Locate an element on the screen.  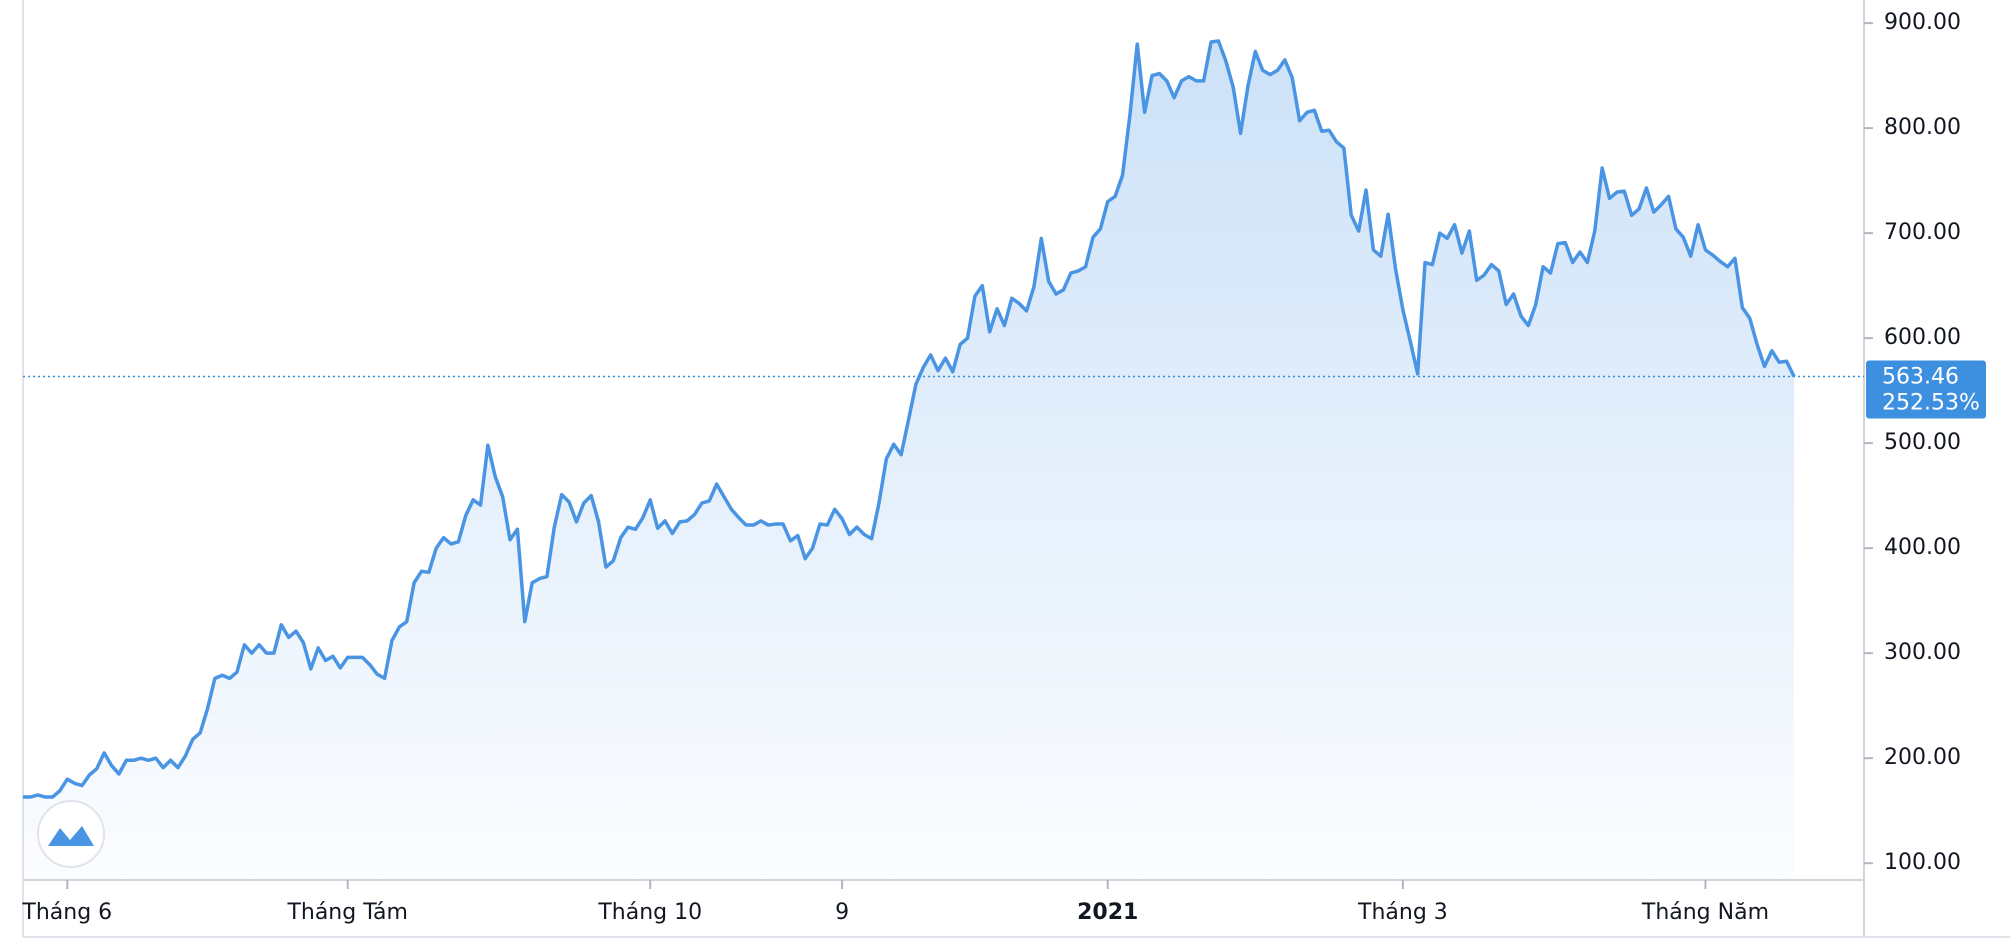
y-tick-label: 700.00 is located at coordinates (1922, 232).